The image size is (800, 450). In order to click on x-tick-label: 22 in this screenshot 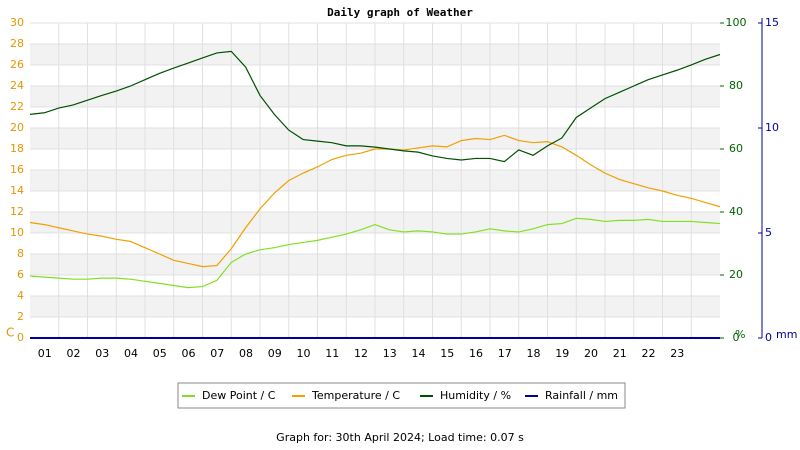, I will do `click(649, 353)`.